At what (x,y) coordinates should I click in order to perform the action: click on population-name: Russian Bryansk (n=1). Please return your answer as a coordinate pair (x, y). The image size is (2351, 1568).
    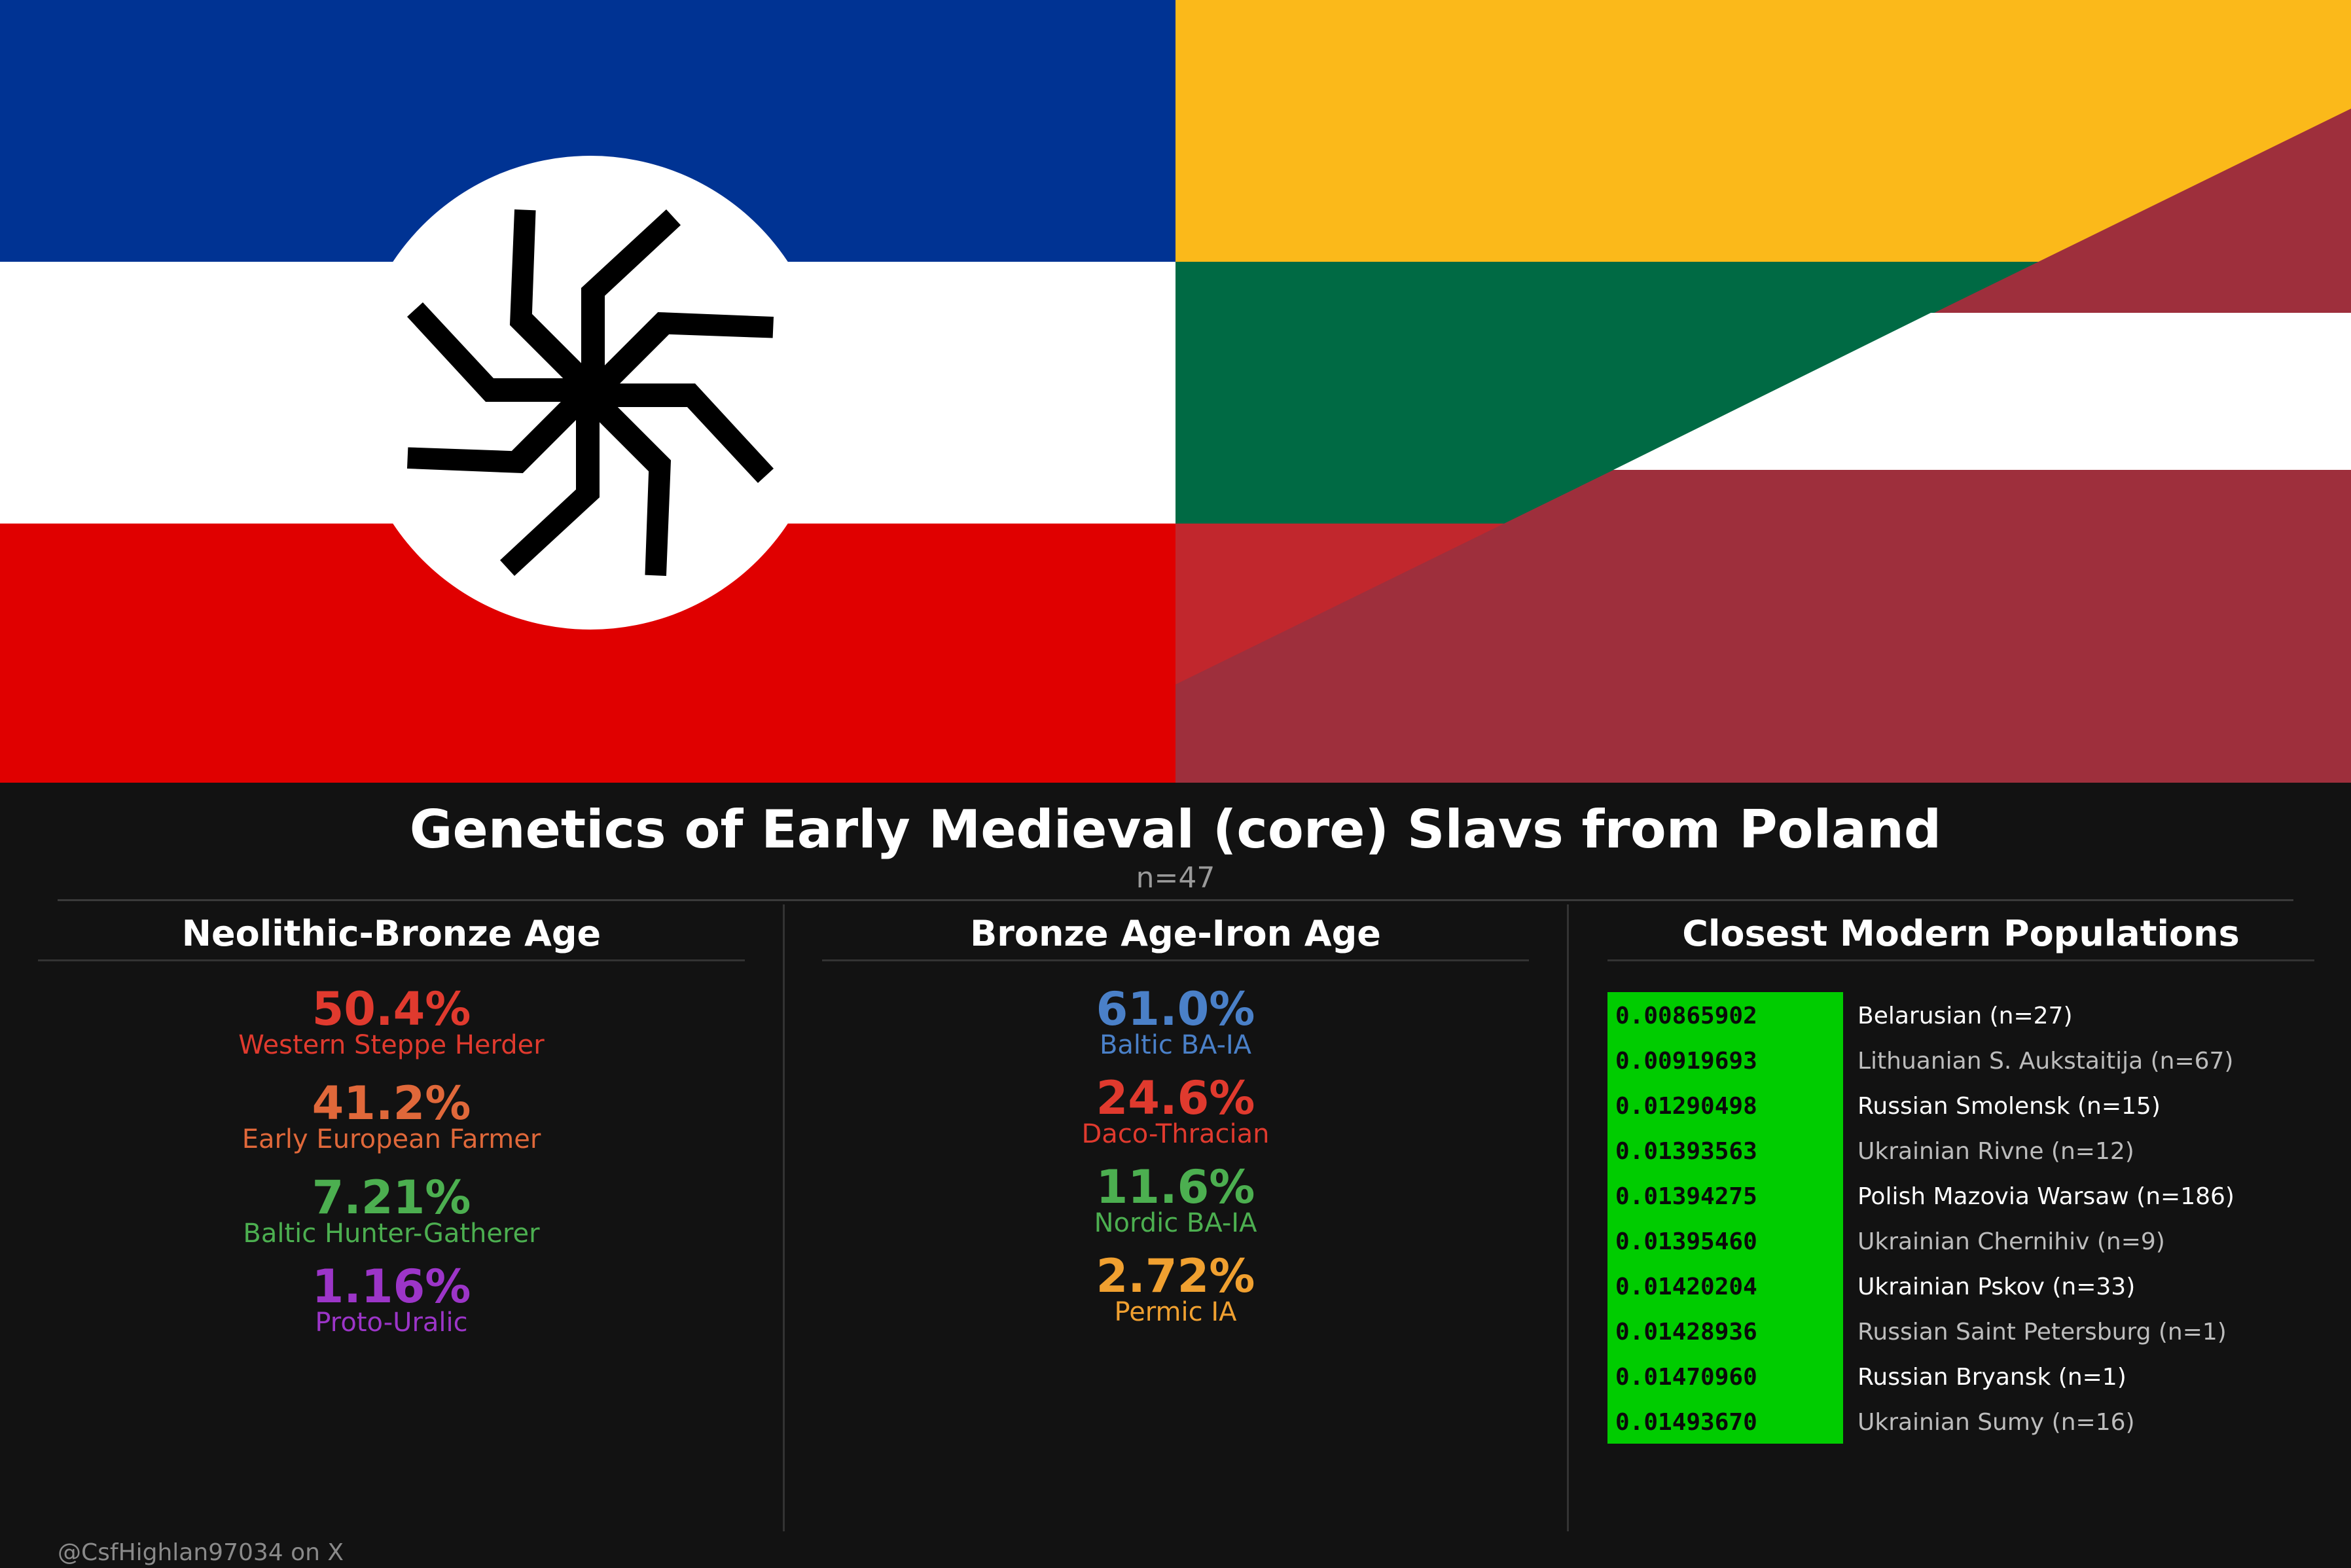
    Looking at the image, I should click on (1992, 1378).